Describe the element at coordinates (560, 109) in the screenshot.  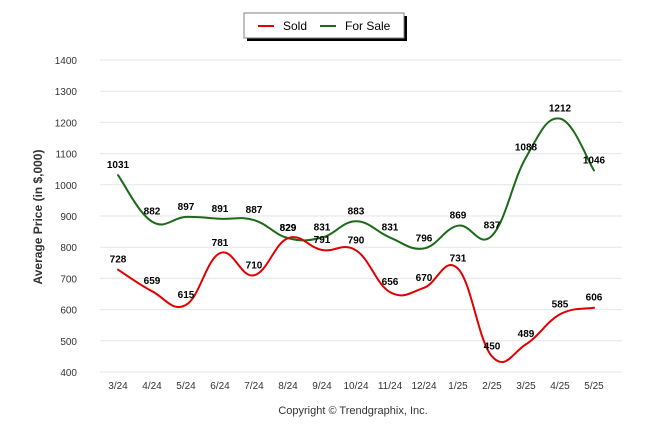
I see `for-sale-data-label: 1212` at that location.